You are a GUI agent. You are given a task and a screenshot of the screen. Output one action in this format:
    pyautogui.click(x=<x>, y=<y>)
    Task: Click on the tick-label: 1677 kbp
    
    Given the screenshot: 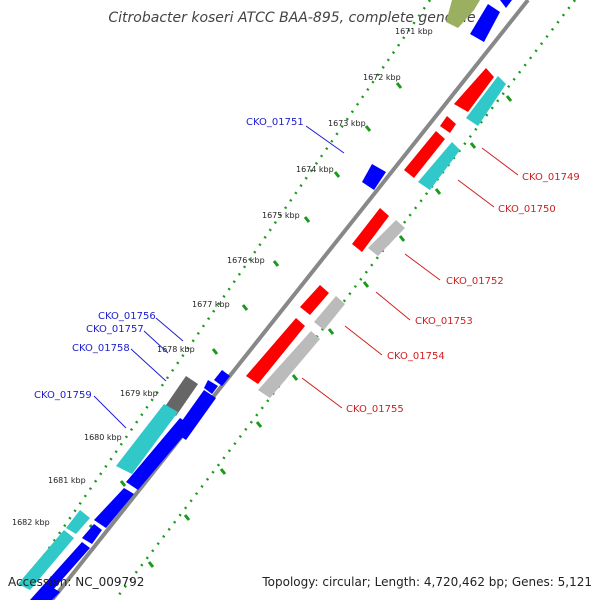 What is the action you would take?
    pyautogui.click(x=211, y=304)
    